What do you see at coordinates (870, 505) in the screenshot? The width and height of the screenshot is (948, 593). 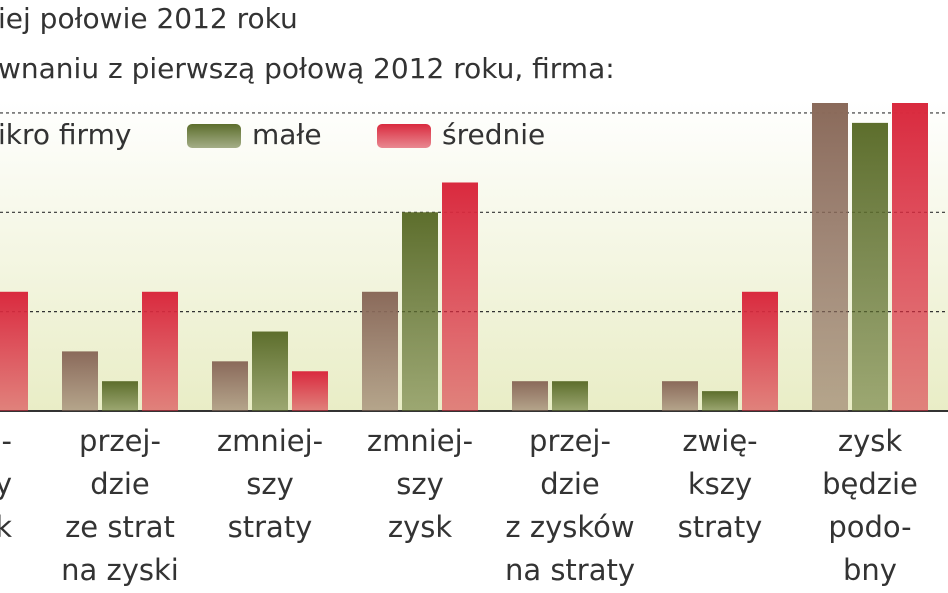 I see `x-tick-label: zysk będzie podo-bny` at bounding box center [870, 505].